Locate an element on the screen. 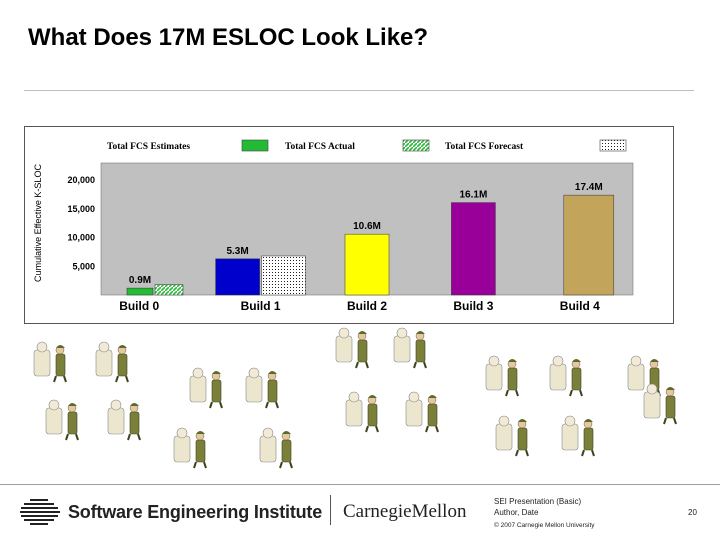 The height and width of the screenshot is (540, 720). cmu-name: CarnegieMellon is located at coordinates (405, 511).